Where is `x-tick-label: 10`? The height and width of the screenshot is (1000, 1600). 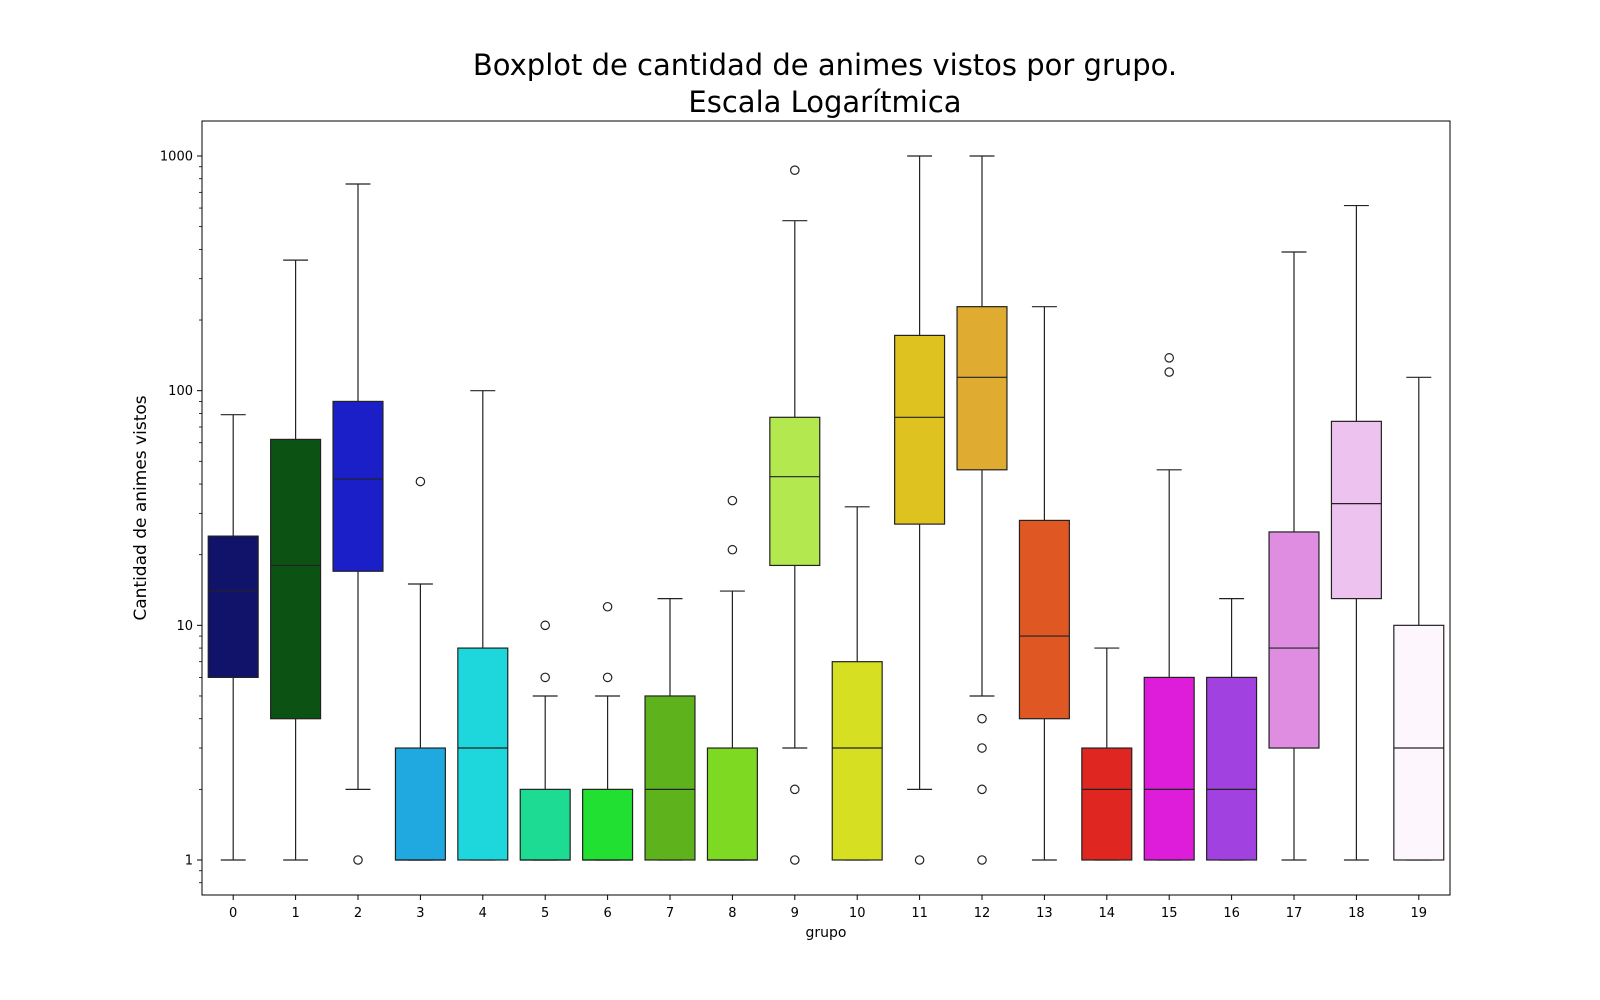
x-tick-label: 10 is located at coordinates (857, 913).